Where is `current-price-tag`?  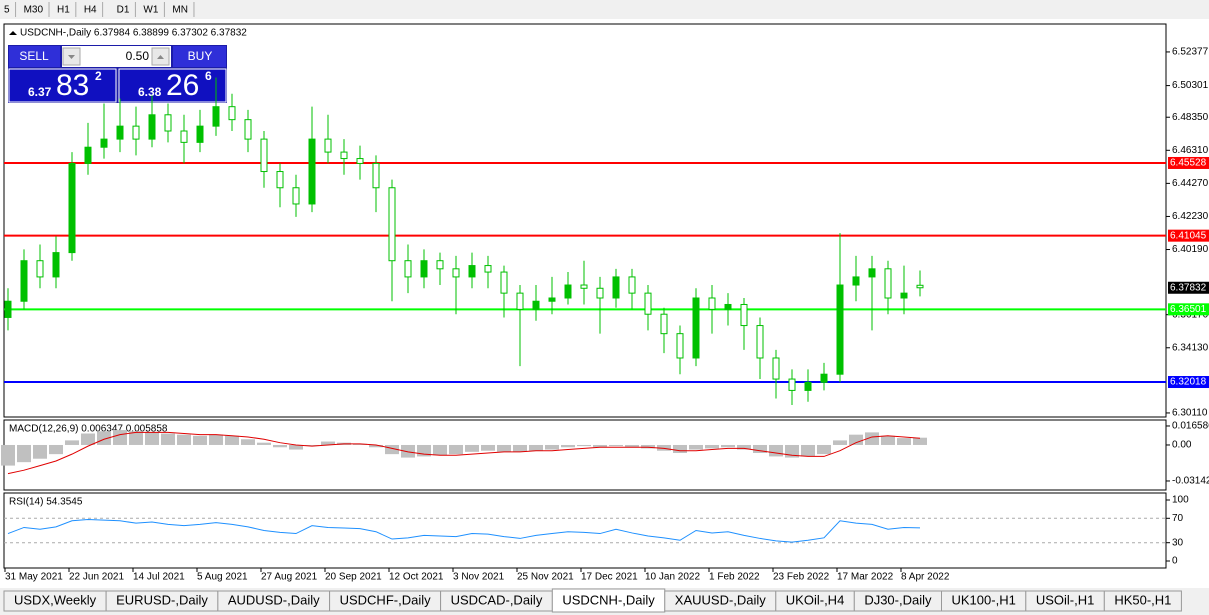
current-price-tag is located at coordinates (1188, 287).